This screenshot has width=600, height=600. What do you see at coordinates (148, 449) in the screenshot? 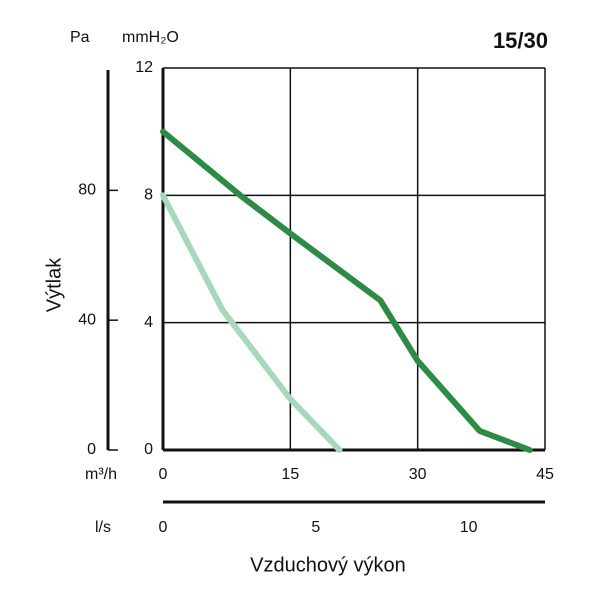
I see `y-tick-label: 0` at bounding box center [148, 449].